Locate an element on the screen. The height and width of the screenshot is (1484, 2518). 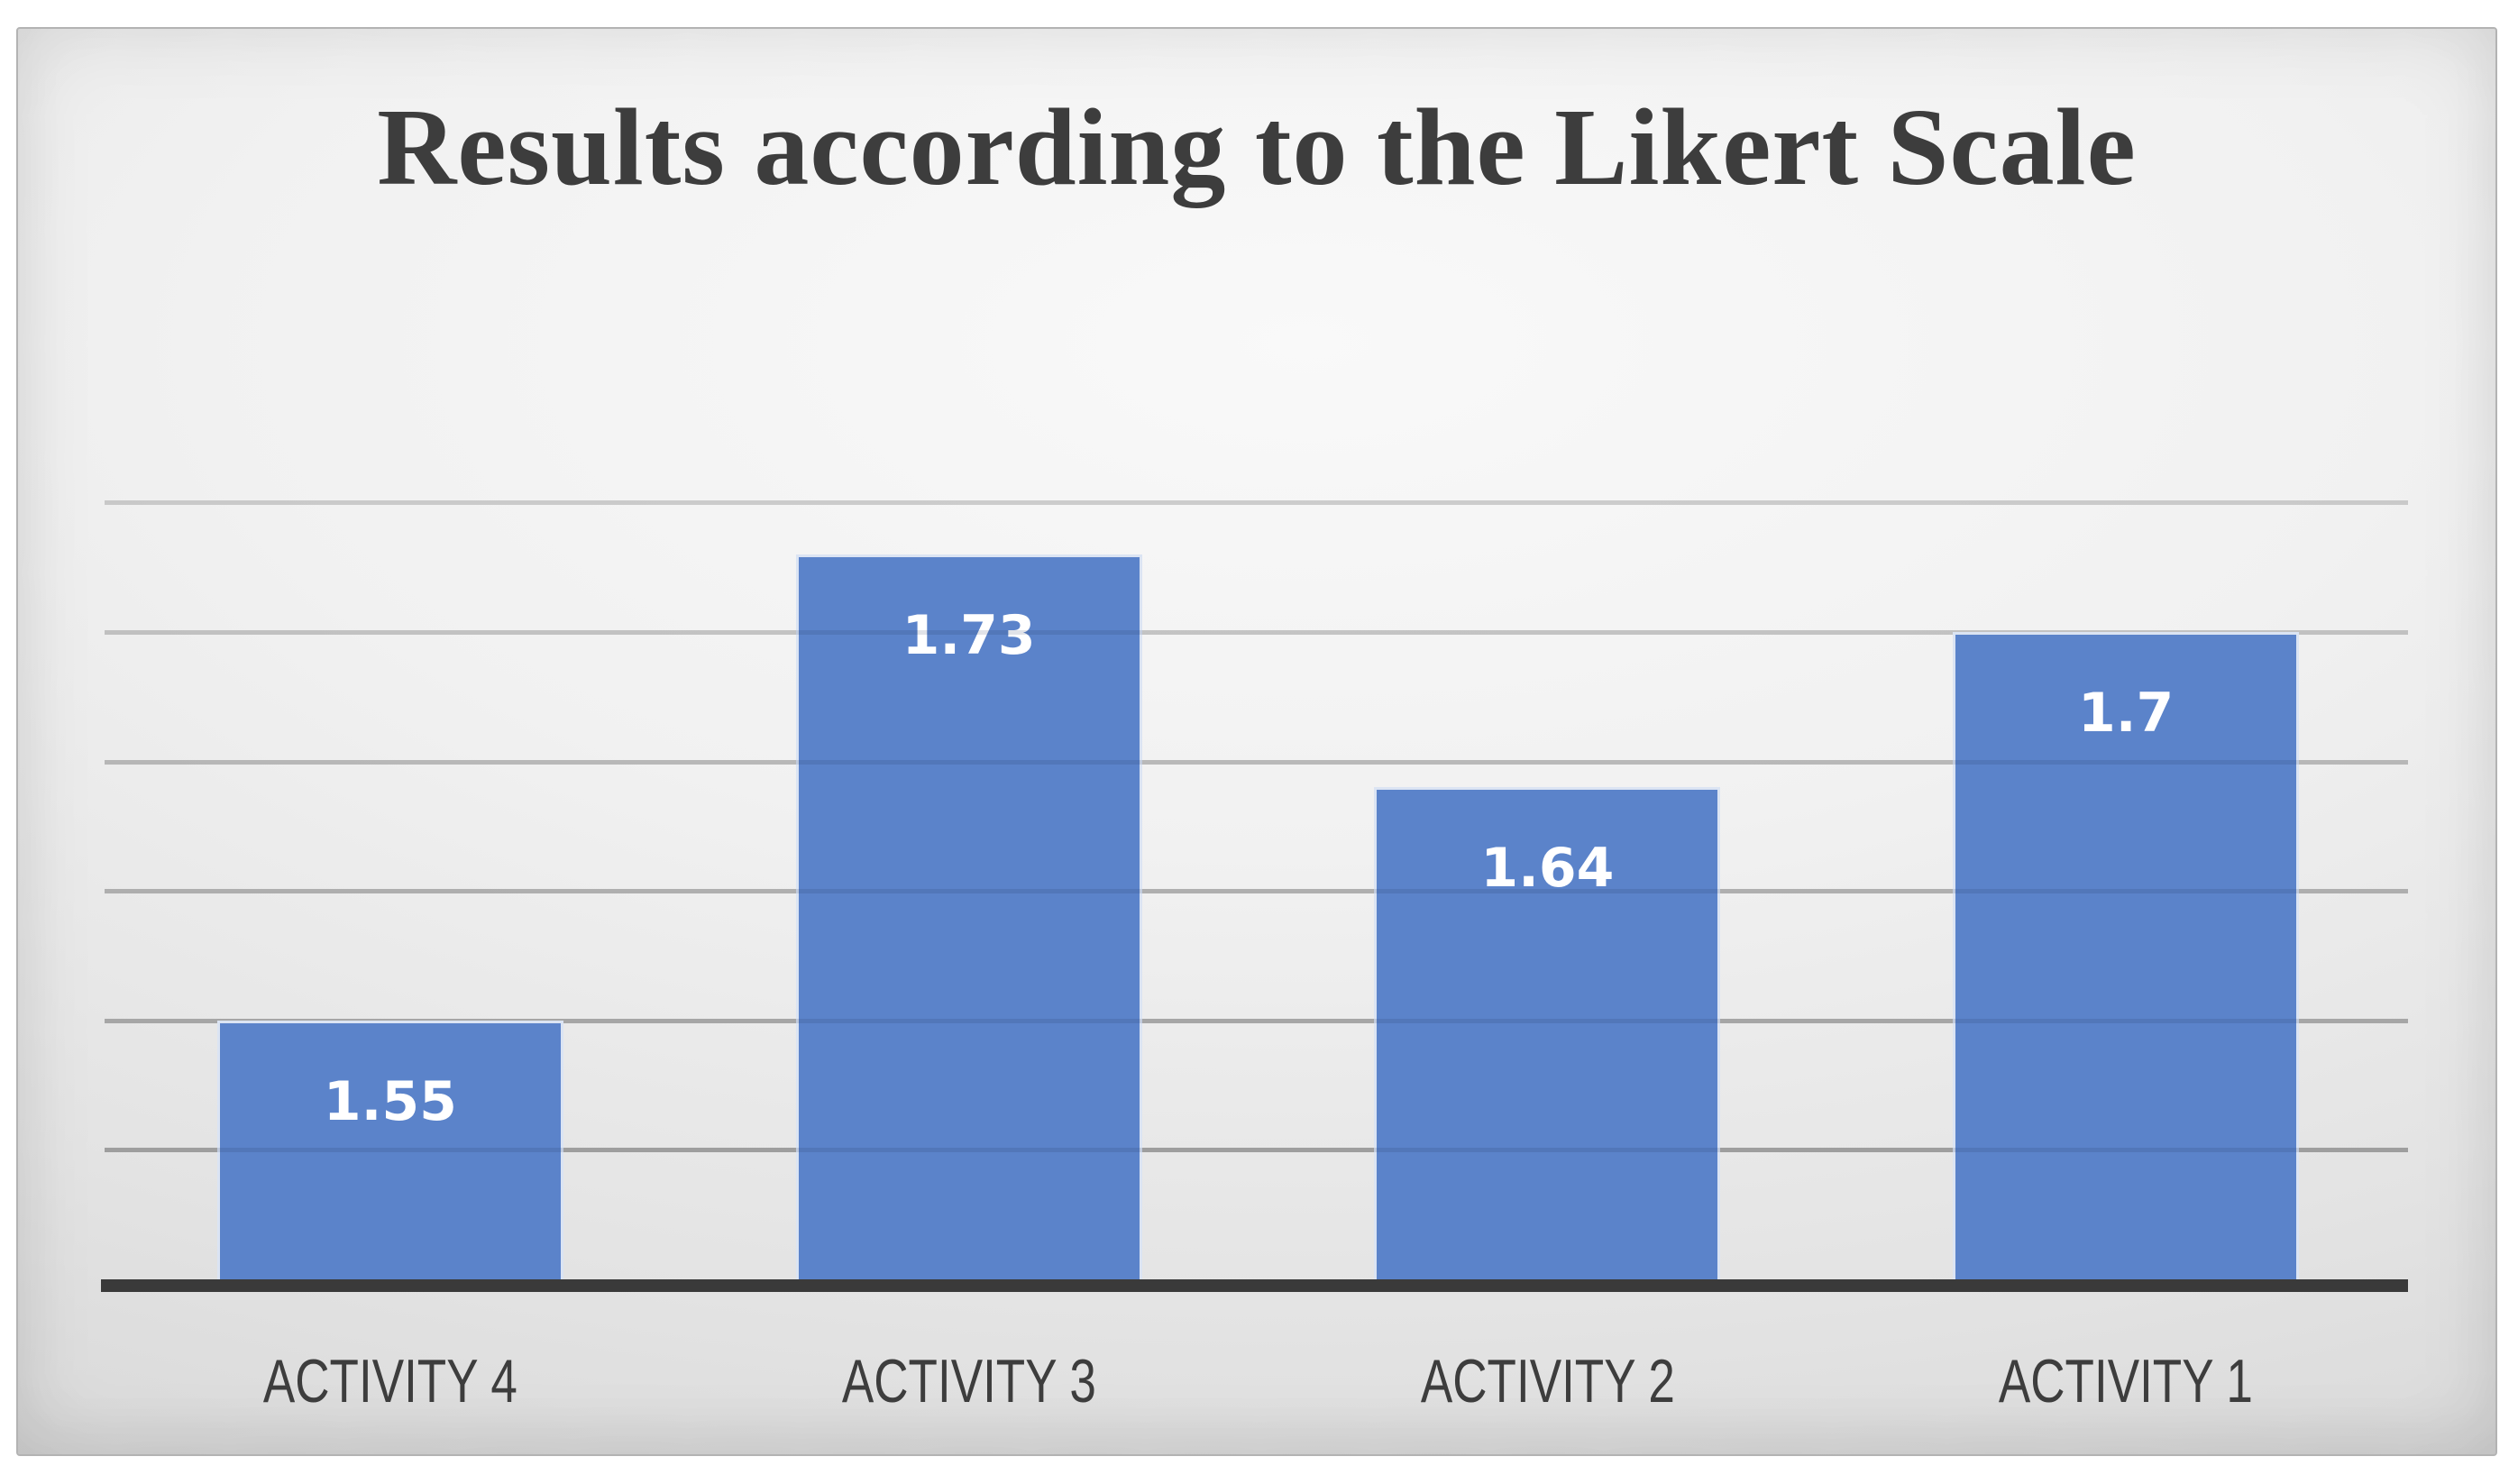
bar-activity-4: 1.55 is located at coordinates (389, 1149).